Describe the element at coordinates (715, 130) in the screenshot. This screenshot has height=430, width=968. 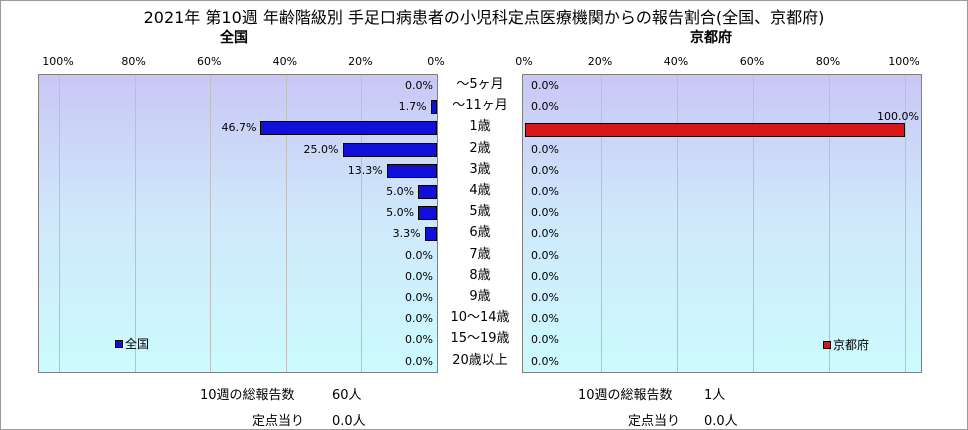
I see `right-bar` at that location.